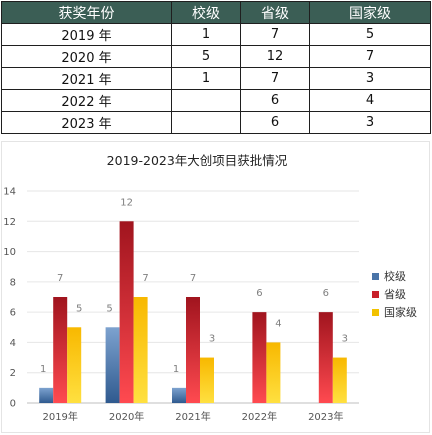  What do you see at coordinates (206, 12) in the screenshot?
I see `header-school-level: 校级` at bounding box center [206, 12].